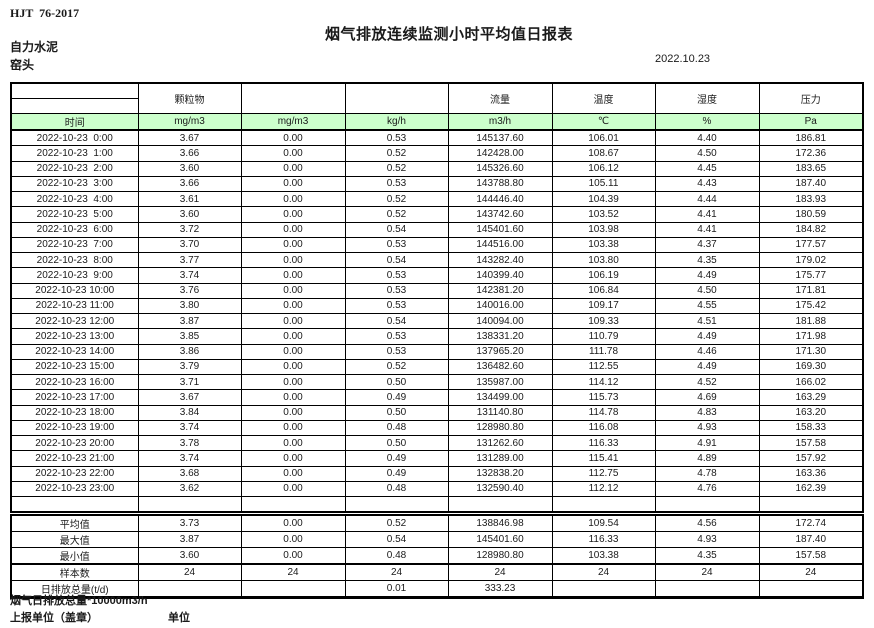 The image size is (874, 628). Describe the element at coordinates (74, 184) in the screenshot. I see `time-cell: 2022-10-23 3:00` at that location.